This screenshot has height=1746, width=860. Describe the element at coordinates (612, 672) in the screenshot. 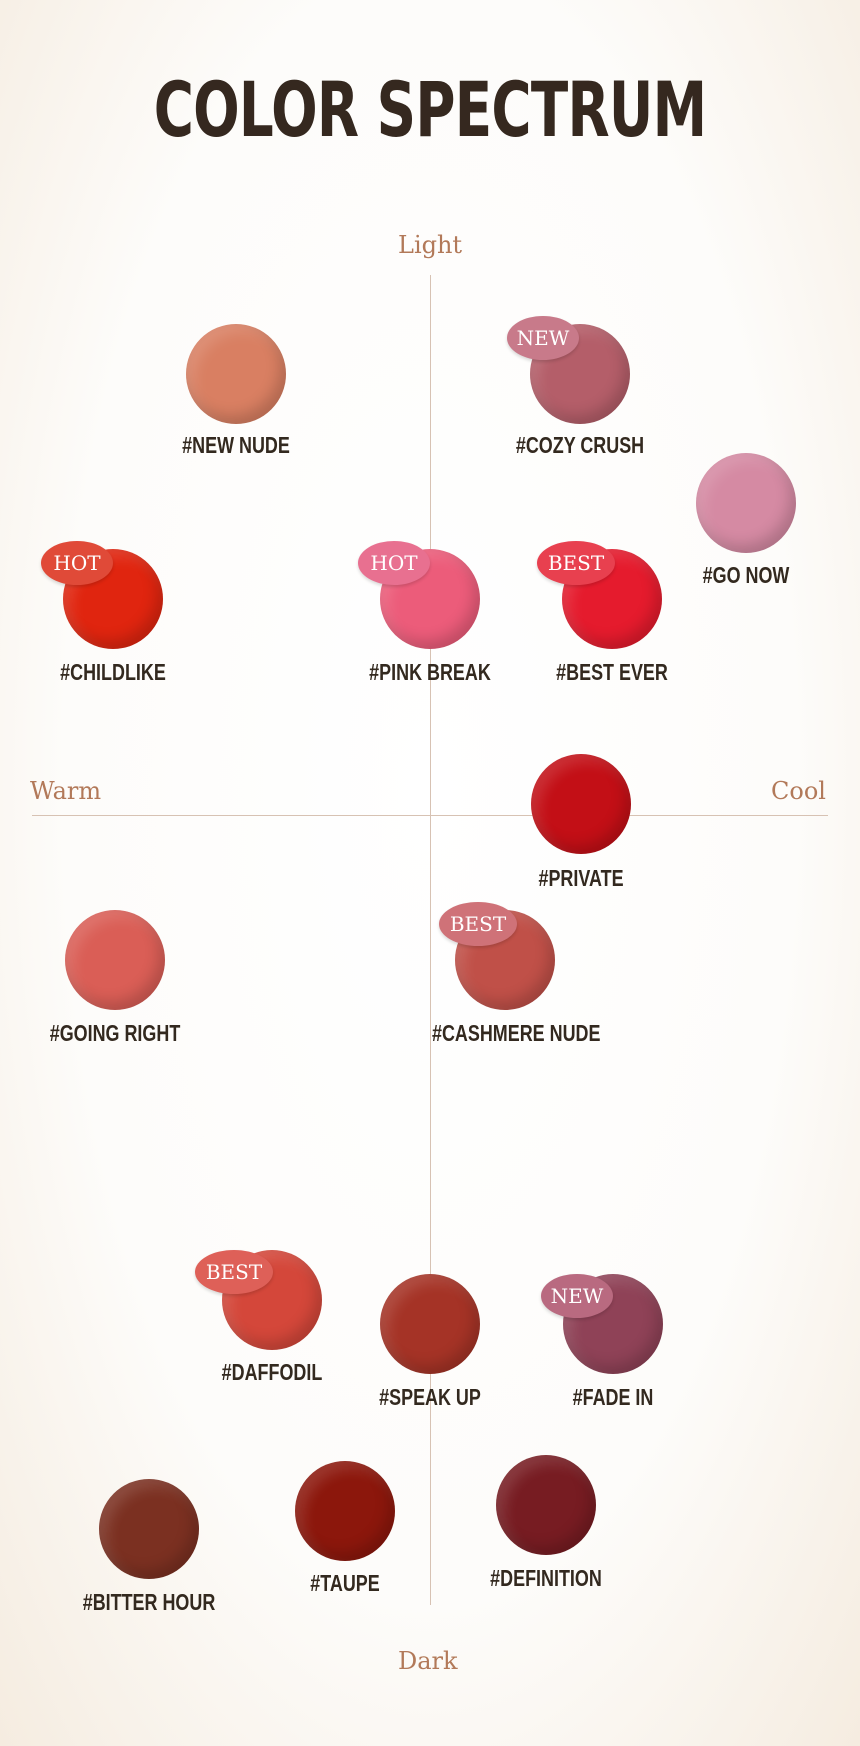

I see `shade-label: #BEST EVER` at that location.